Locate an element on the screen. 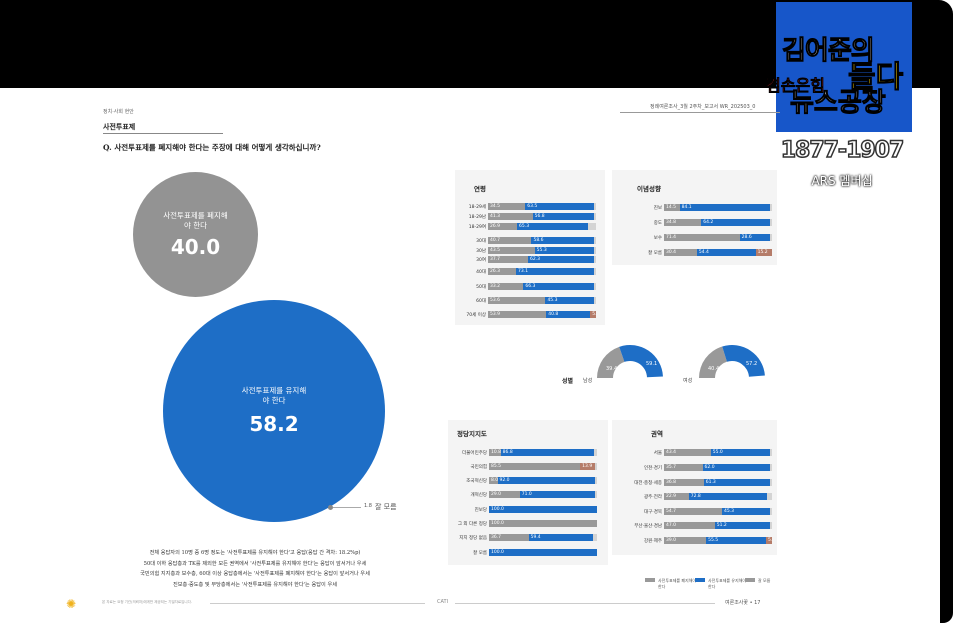 This screenshot has width=953, height=623. abolish-bubble: 사전투표제를 폐지해야 한다 40.0 is located at coordinates (195, 234).